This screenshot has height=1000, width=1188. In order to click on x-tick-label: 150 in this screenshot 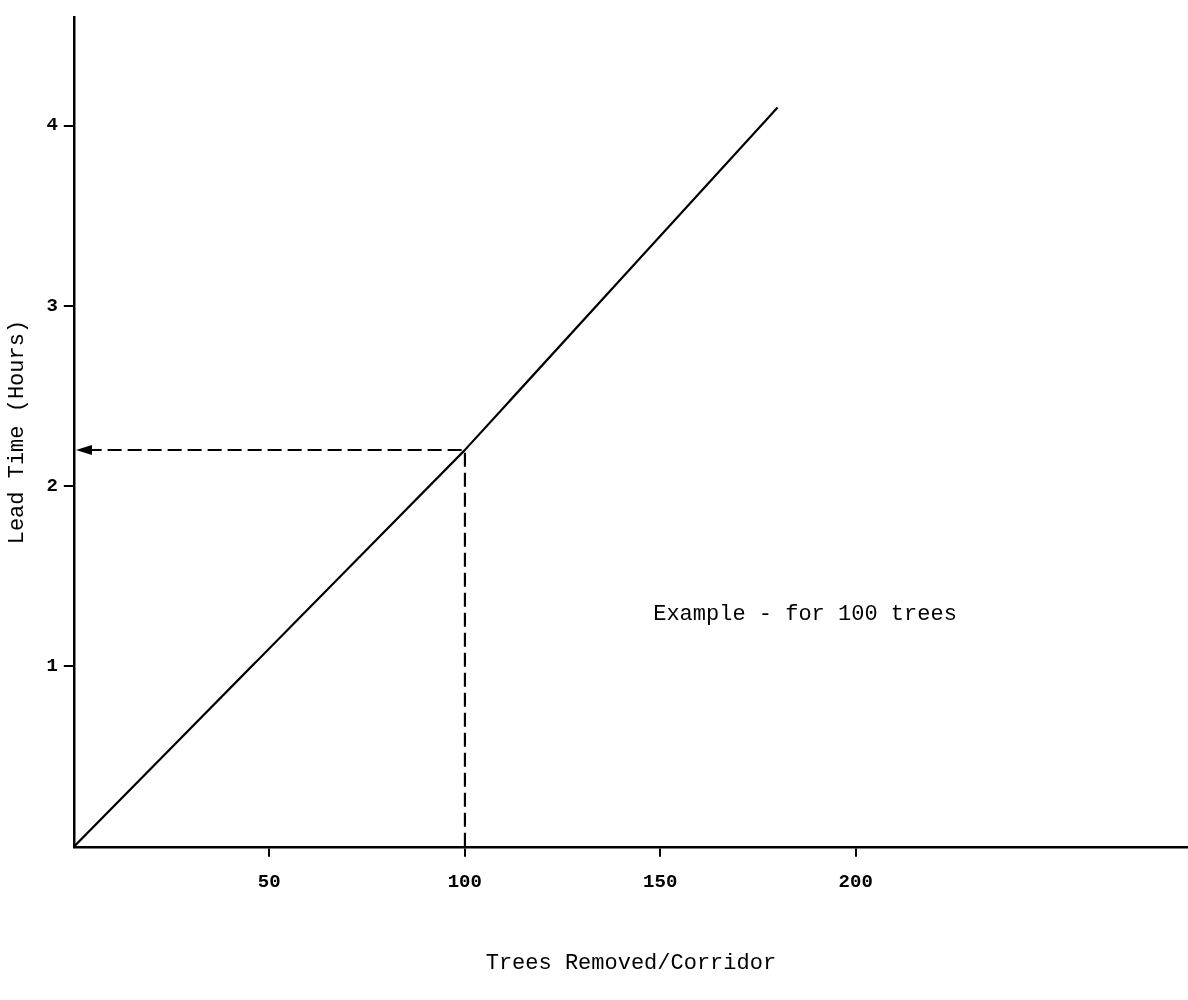, I will do `click(660, 881)`.